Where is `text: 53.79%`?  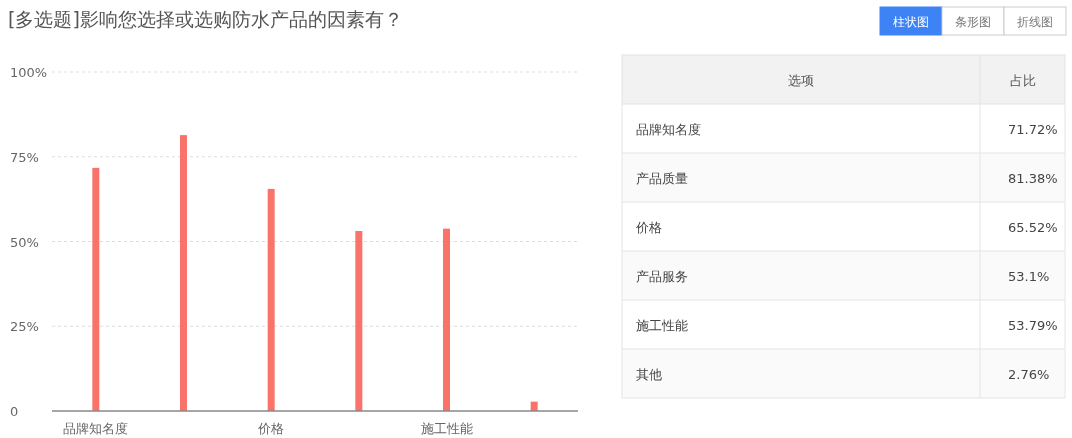
text: 53.79% is located at coordinates (1033, 325).